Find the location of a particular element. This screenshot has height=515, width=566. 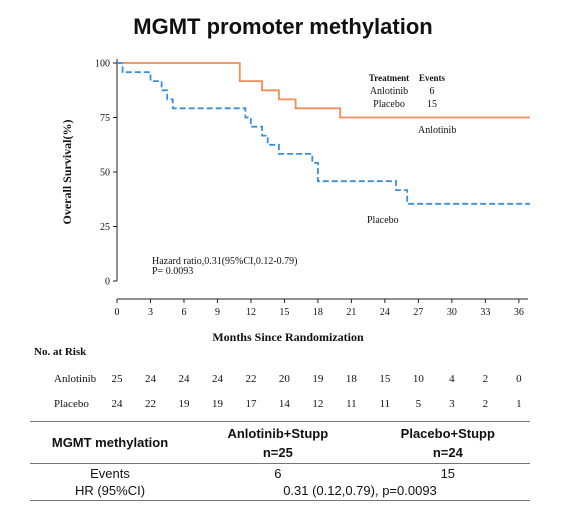

risk-cell: 3 is located at coordinates (452, 404).